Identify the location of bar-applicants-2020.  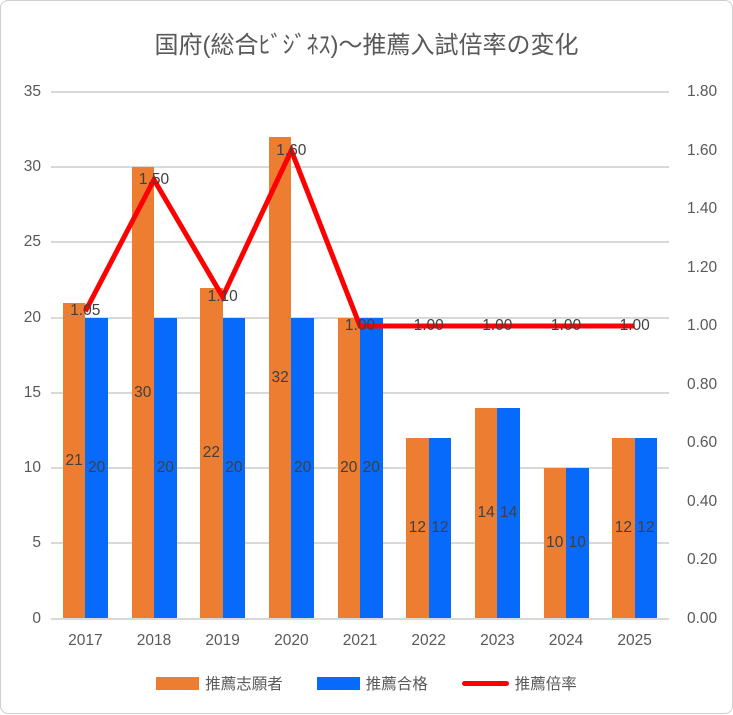
(280, 378).